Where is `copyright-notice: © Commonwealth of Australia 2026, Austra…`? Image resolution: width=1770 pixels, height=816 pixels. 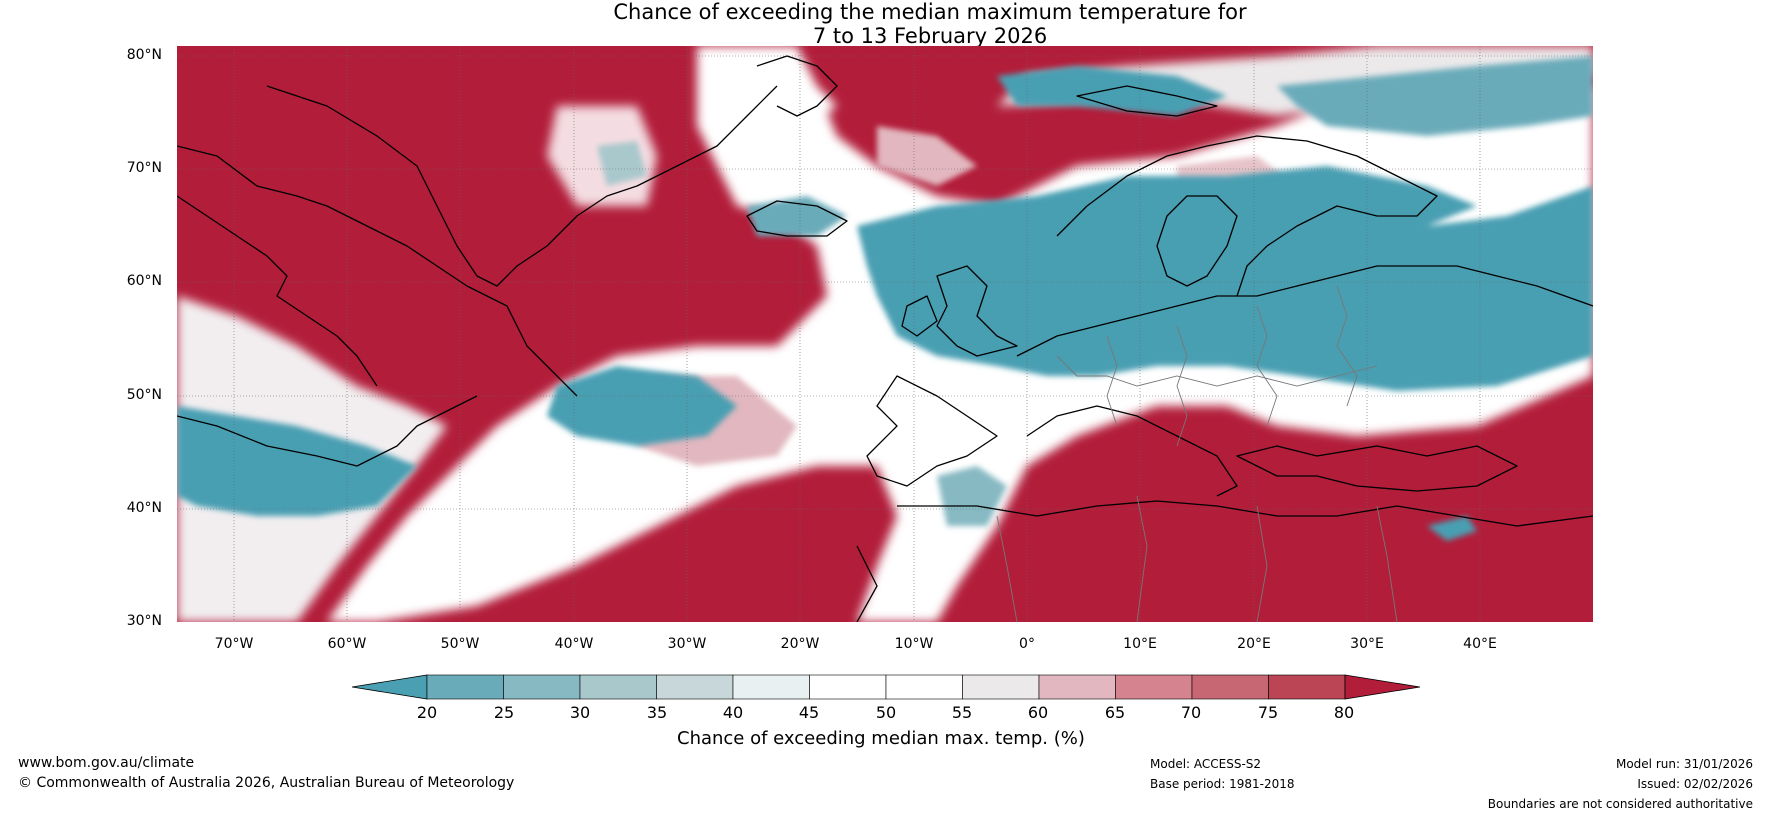
copyright-notice: © Commonwealth of Australia 2026, Austra… is located at coordinates (266, 783).